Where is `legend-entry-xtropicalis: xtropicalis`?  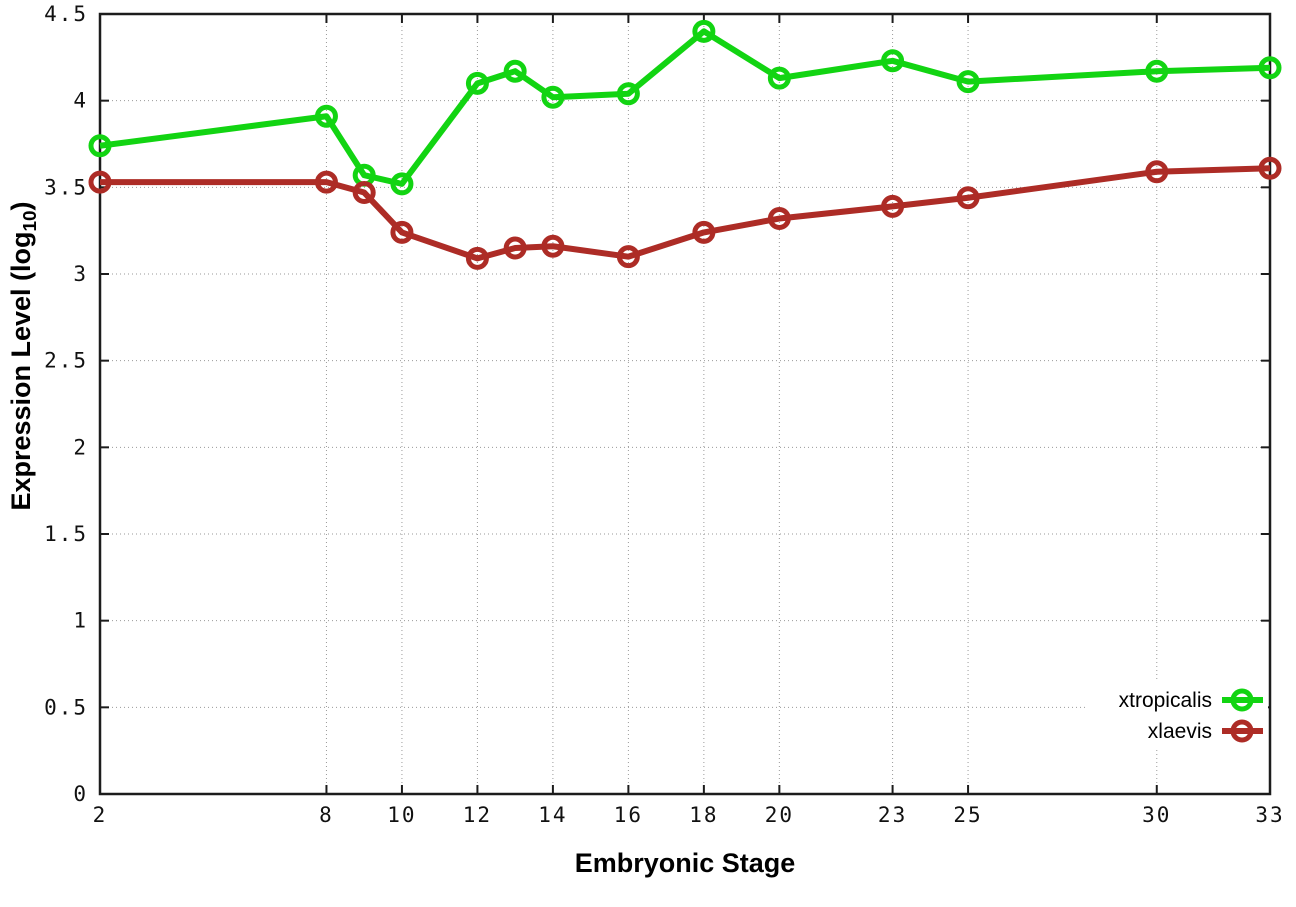 legend-entry-xtropicalis: xtropicalis is located at coordinates (1191, 700).